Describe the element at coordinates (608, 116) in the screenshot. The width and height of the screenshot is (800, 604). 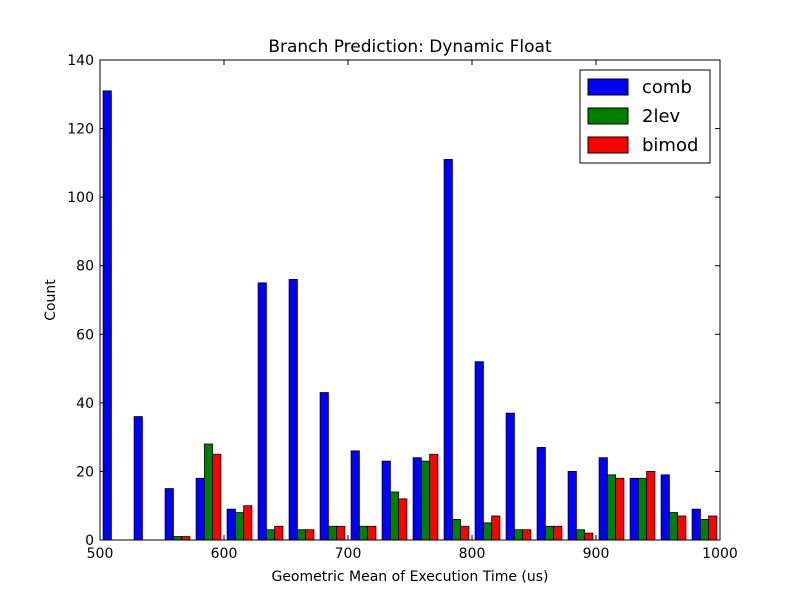
I see `legend-swatch-2lev` at that location.